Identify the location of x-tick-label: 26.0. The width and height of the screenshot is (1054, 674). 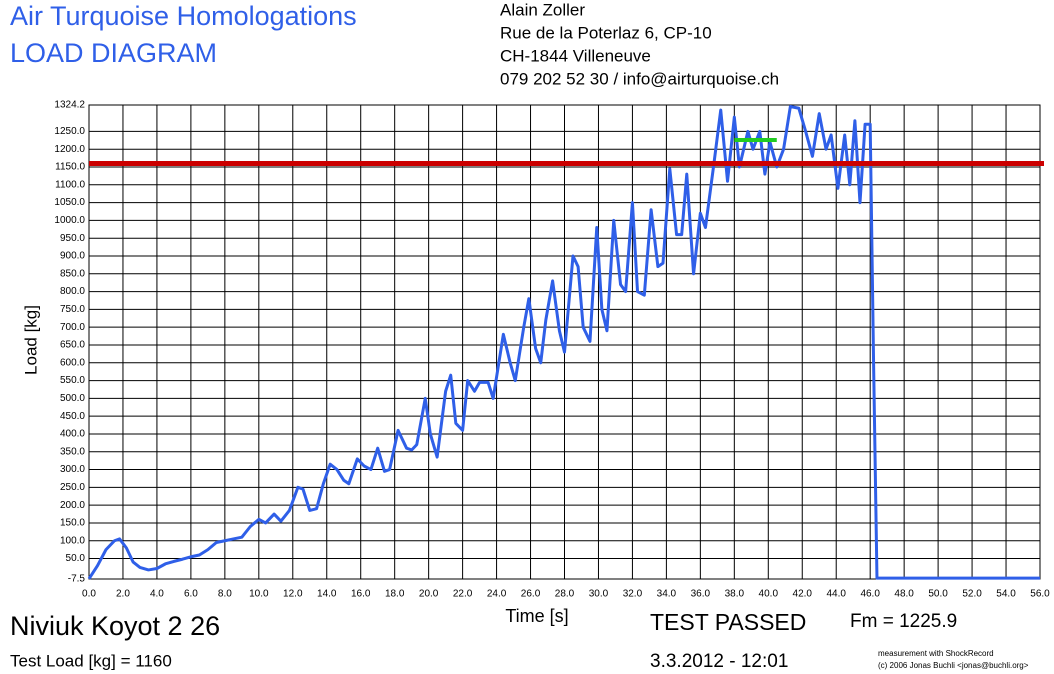
(531, 594).